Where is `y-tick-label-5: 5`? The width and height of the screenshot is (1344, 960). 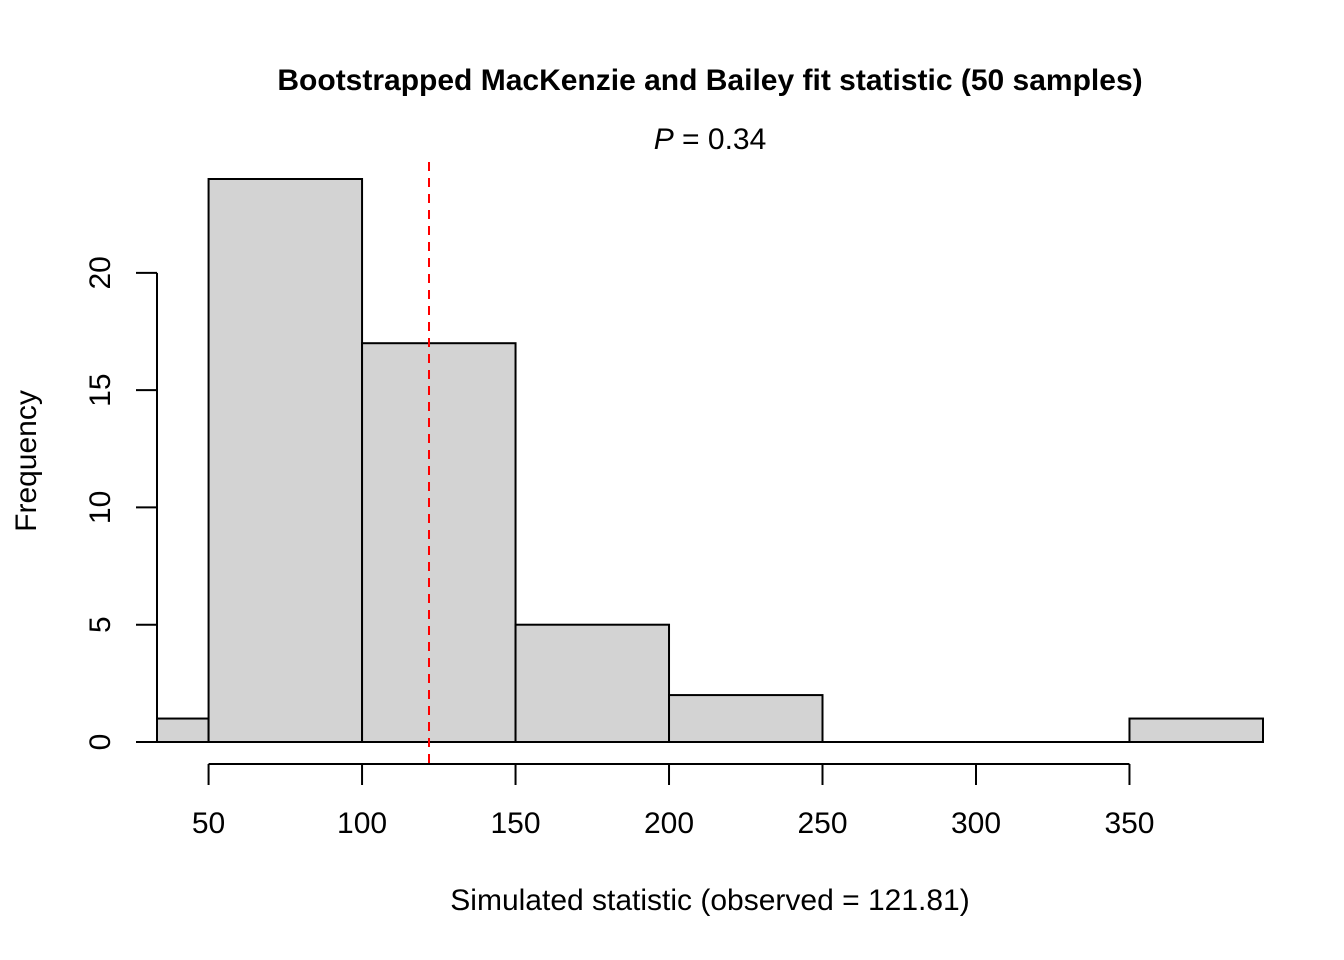 y-tick-label-5: 5 is located at coordinates (100, 624).